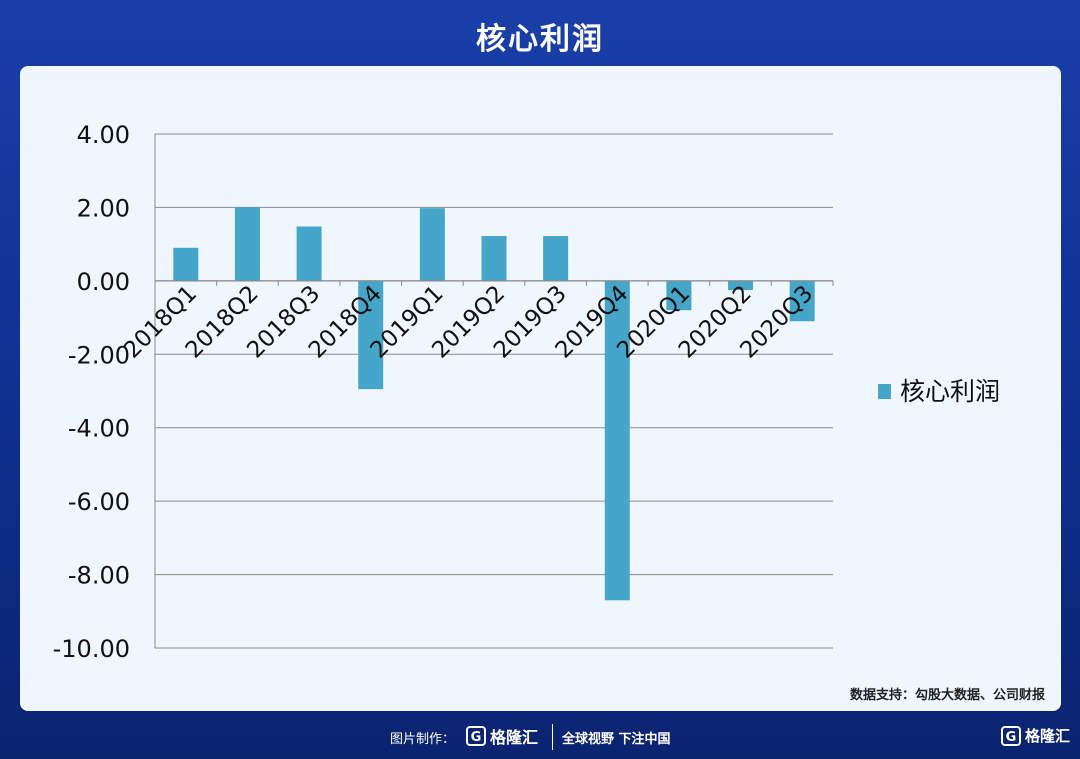  Describe the element at coordinates (99, 576) in the screenshot. I see `y-tick-label: -8.00` at that location.